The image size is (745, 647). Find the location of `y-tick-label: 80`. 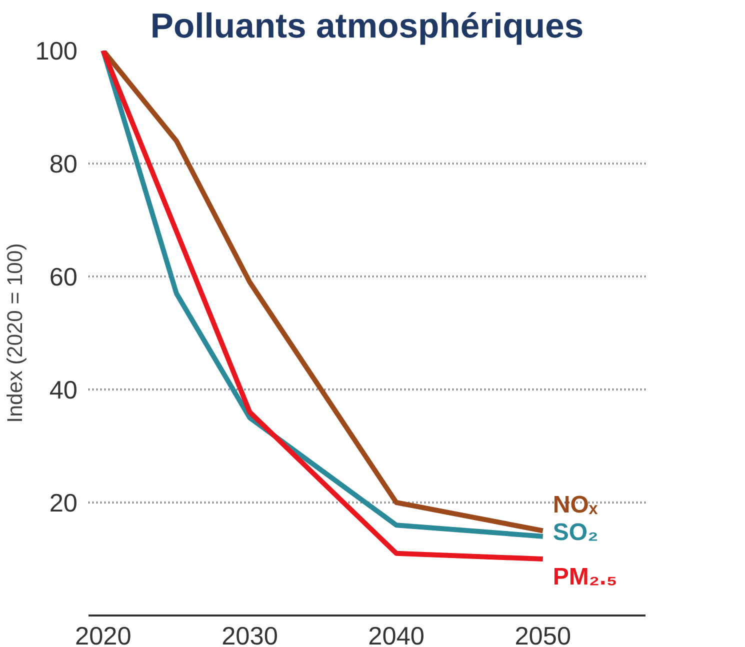

y-tick-label: 80 is located at coordinates (63, 164).